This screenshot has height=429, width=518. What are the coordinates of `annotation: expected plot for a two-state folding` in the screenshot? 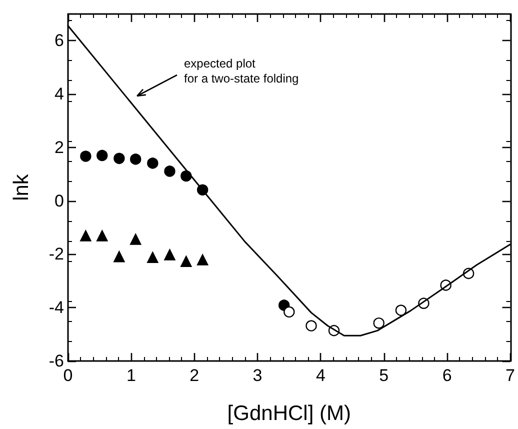 It's located at (241, 71).